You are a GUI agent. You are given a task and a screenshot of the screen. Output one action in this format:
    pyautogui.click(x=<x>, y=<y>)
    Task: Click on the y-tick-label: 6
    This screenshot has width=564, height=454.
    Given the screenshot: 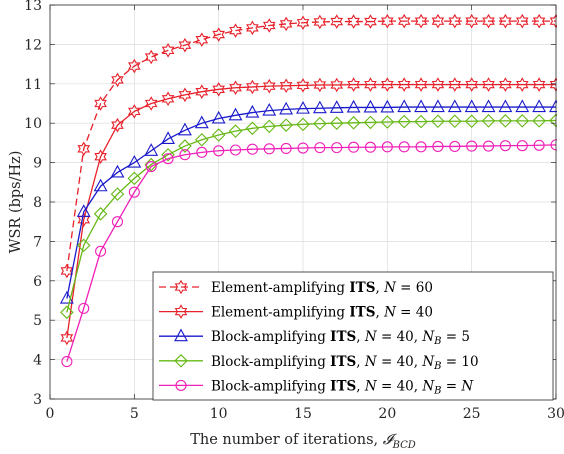 What is the action you would take?
    pyautogui.click(x=37, y=282)
    